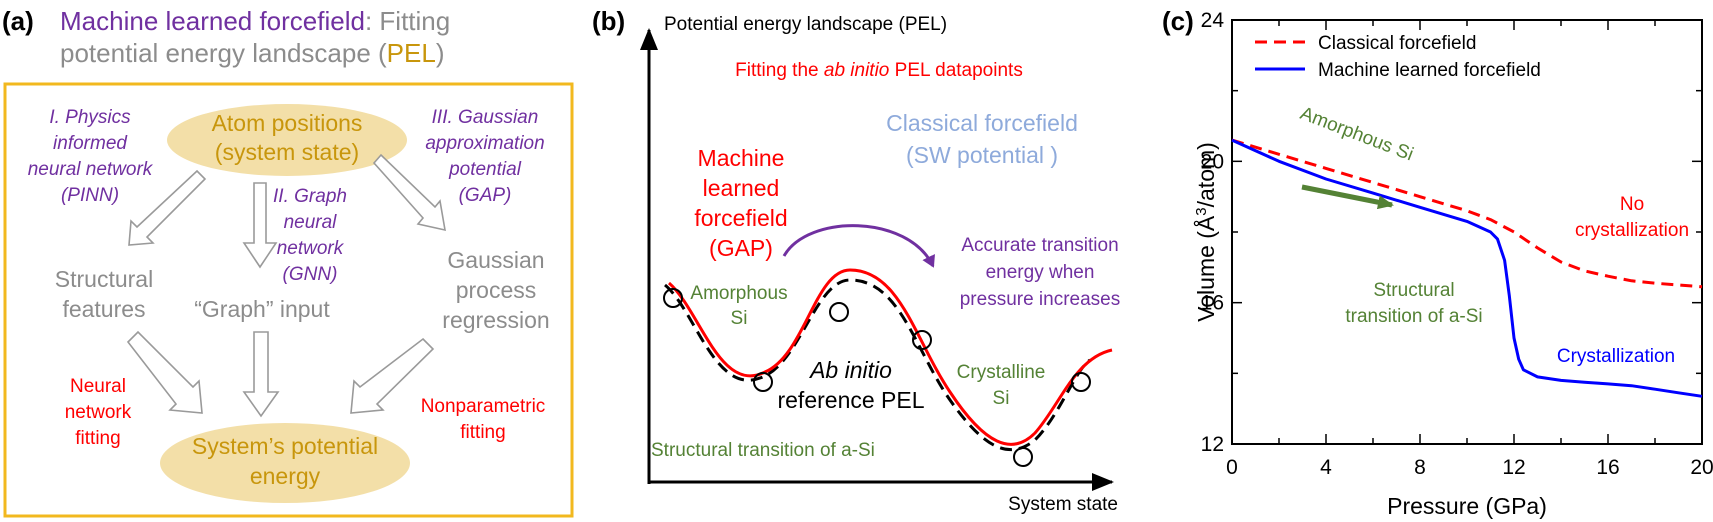 The height and width of the screenshot is (522, 1713). Describe the element at coordinates (495, 260) in the screenshot. I see `gpr-line1: Gaussian` at that location.